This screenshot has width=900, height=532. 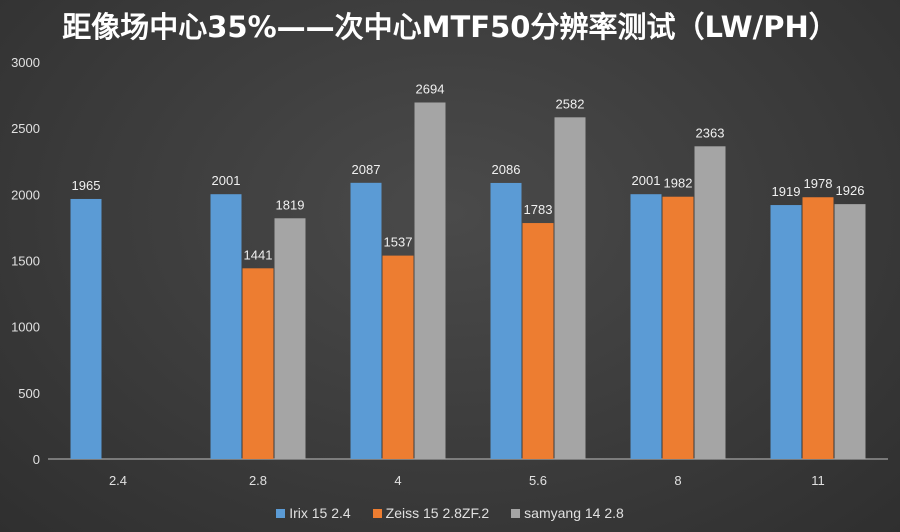 I want to click on y-tick-label: 1500, so click(x=25, y=261).